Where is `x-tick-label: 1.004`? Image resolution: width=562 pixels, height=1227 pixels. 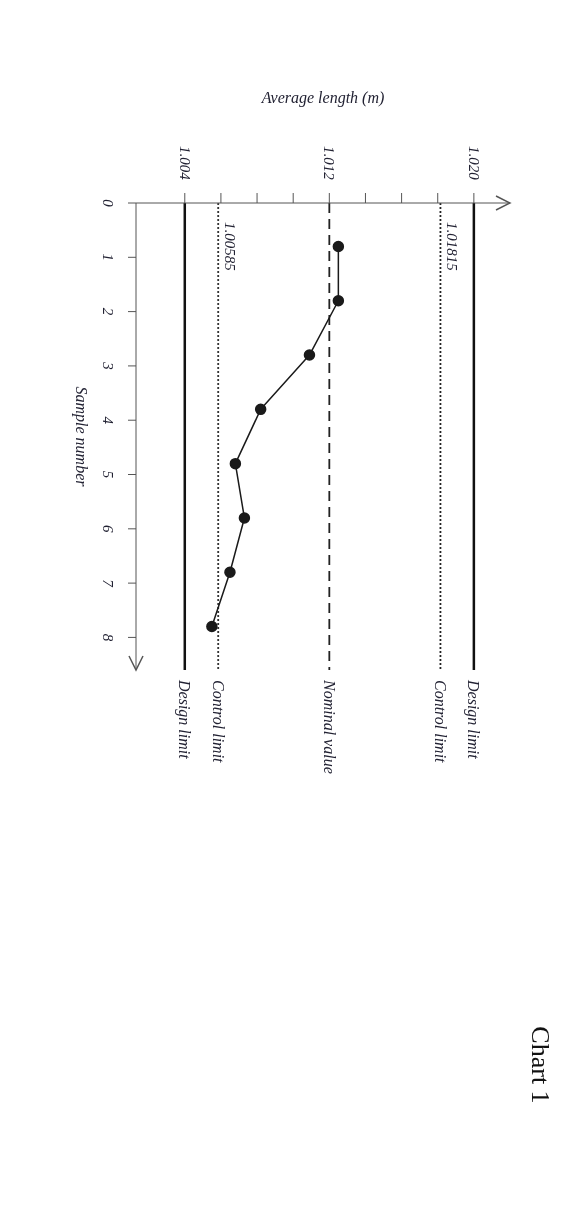
x-tick-label: 1.004 is located at coordinates (184, 163).